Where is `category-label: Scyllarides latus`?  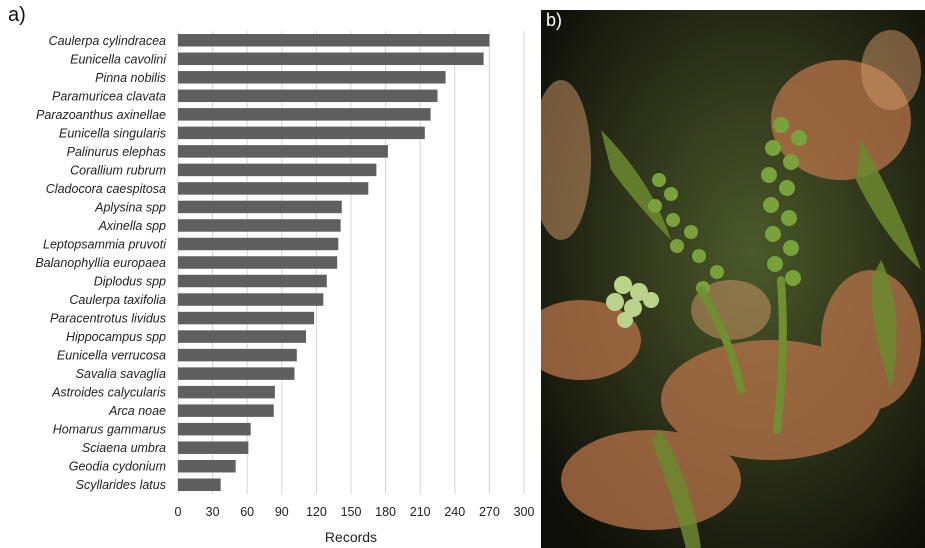 category-label: Scyllarides latus is located at coordinates (121, 485).